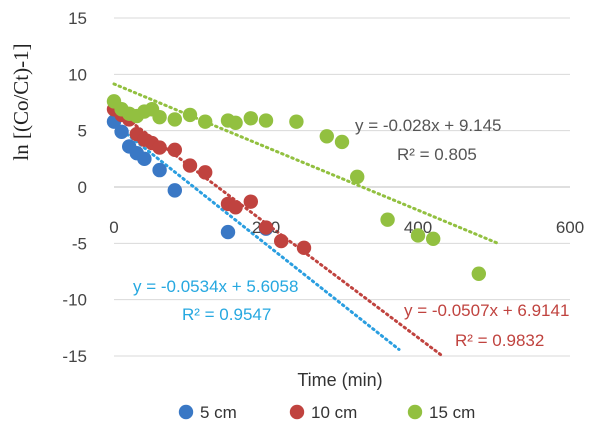 The width and height of the screenshot is (612, 427). I want to click on y-tick-label: 15, so click(77, 18).